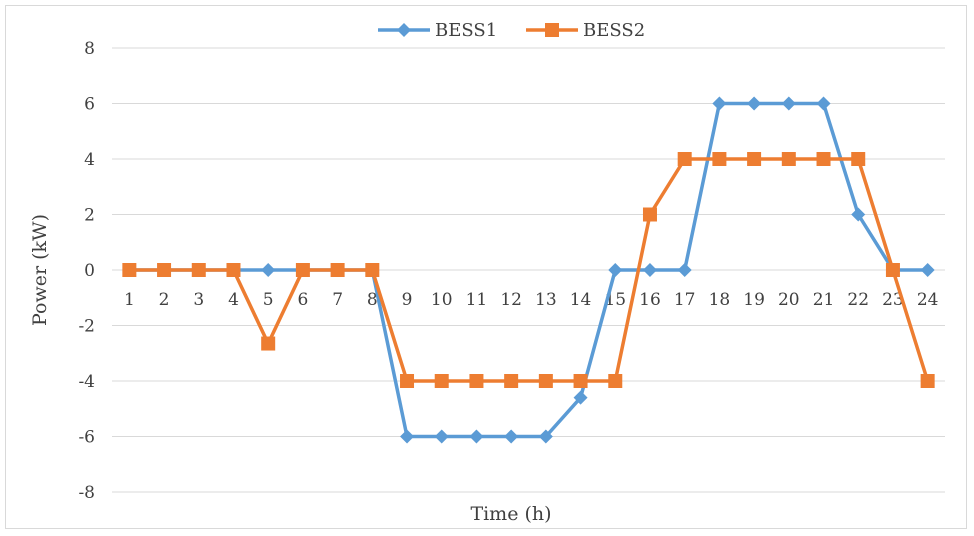 Image resolution: width=974 pixels, height=536 pixels. I want to click on y-tick-label: -8, so click(86, 493).